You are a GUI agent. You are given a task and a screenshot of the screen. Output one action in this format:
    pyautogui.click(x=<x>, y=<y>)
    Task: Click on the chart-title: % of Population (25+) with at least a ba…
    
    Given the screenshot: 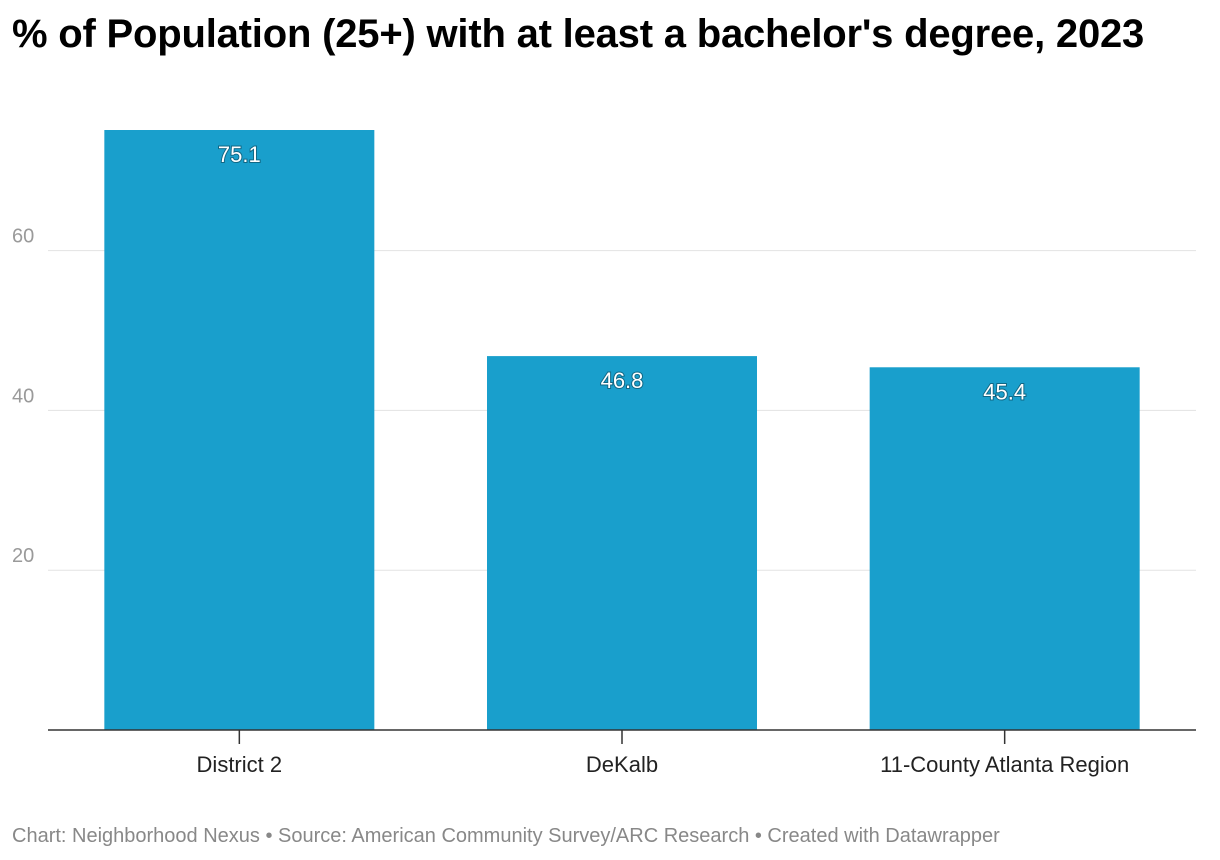 What is the action you would take?
    pyautogui.click(x=578, y=34)
    